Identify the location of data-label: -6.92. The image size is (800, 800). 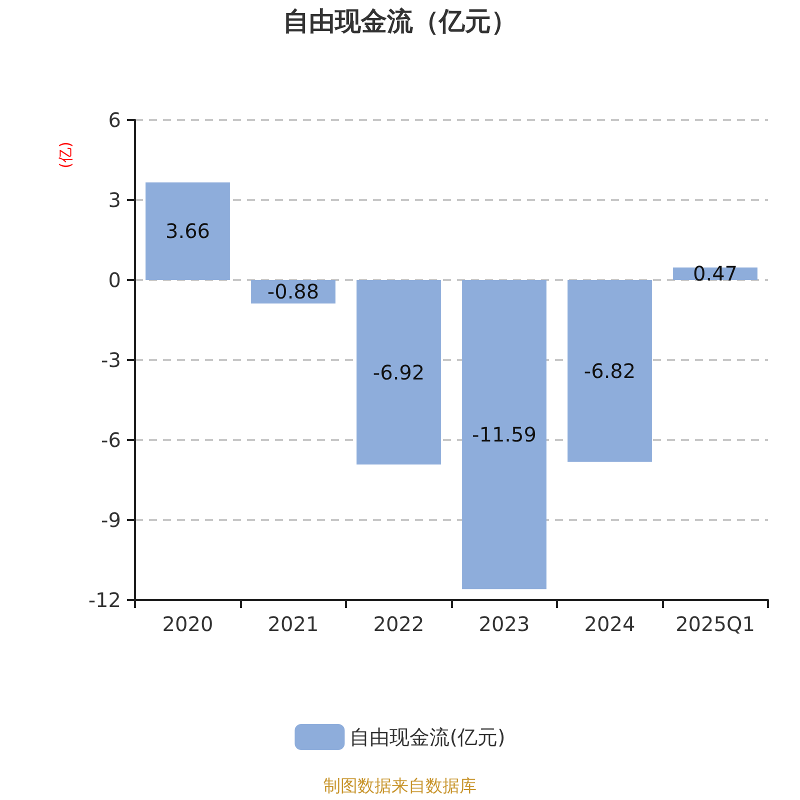
(398, 372).